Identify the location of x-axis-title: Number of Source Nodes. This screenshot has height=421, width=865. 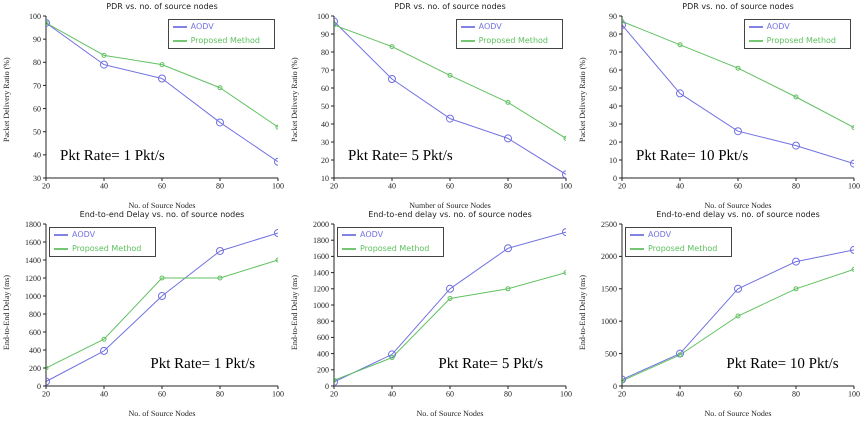
(450, 205).